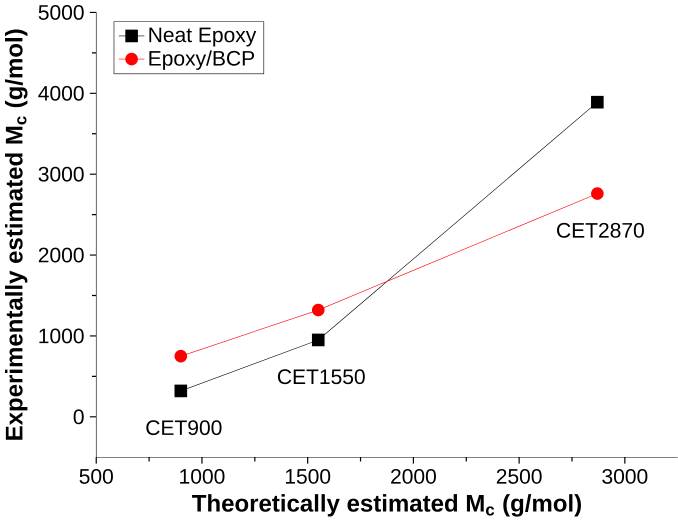 This screenshot has width=678, height=522. Describe the element at coordinates (386, 505) in the screenshot. I see `x-axis-title: Theoretically estimated M$_{c}$ (g/mol)` at that location.